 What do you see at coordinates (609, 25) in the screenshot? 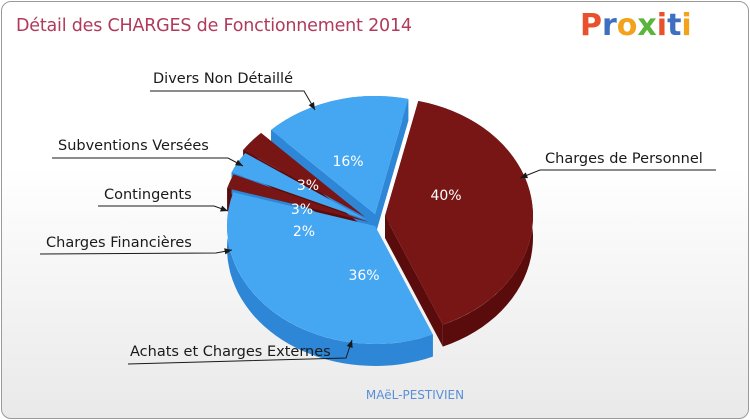
I see `logo-letter: r` at bounding box center [609, 25].